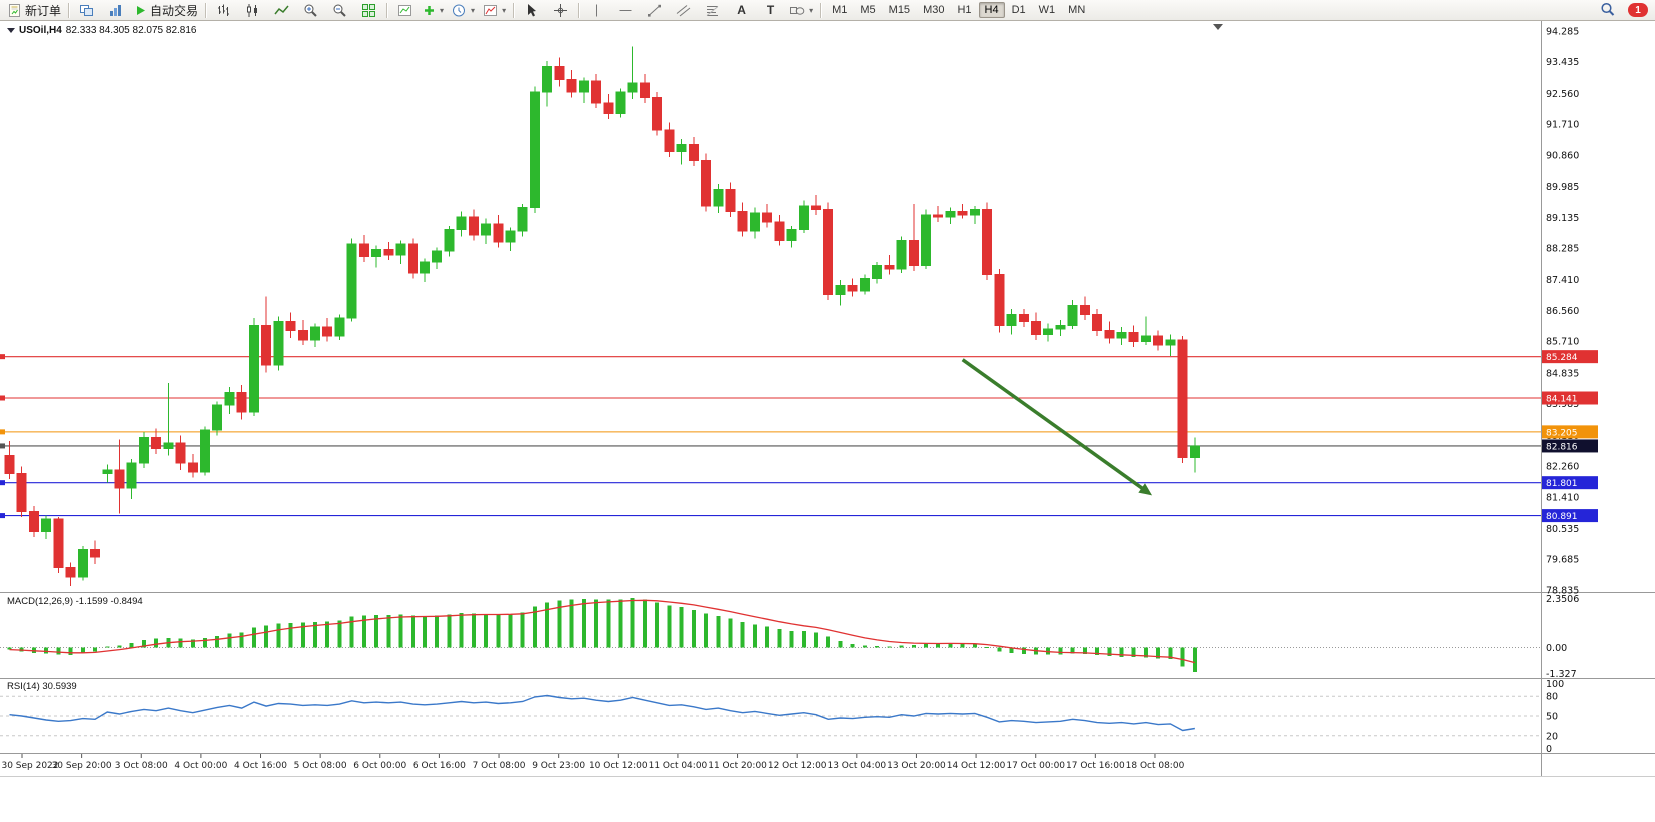 The width and height of the screenshot is (1655, 822). Describe the element at coordinates (1077, 10) in the screenshot. I see `timeframe-mn-button: MN` at that location.